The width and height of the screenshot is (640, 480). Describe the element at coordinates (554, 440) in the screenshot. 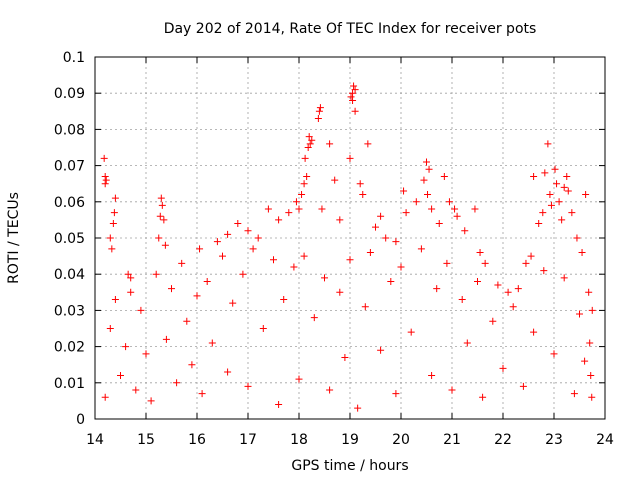

I see `x-tick-label: 23` at that location.